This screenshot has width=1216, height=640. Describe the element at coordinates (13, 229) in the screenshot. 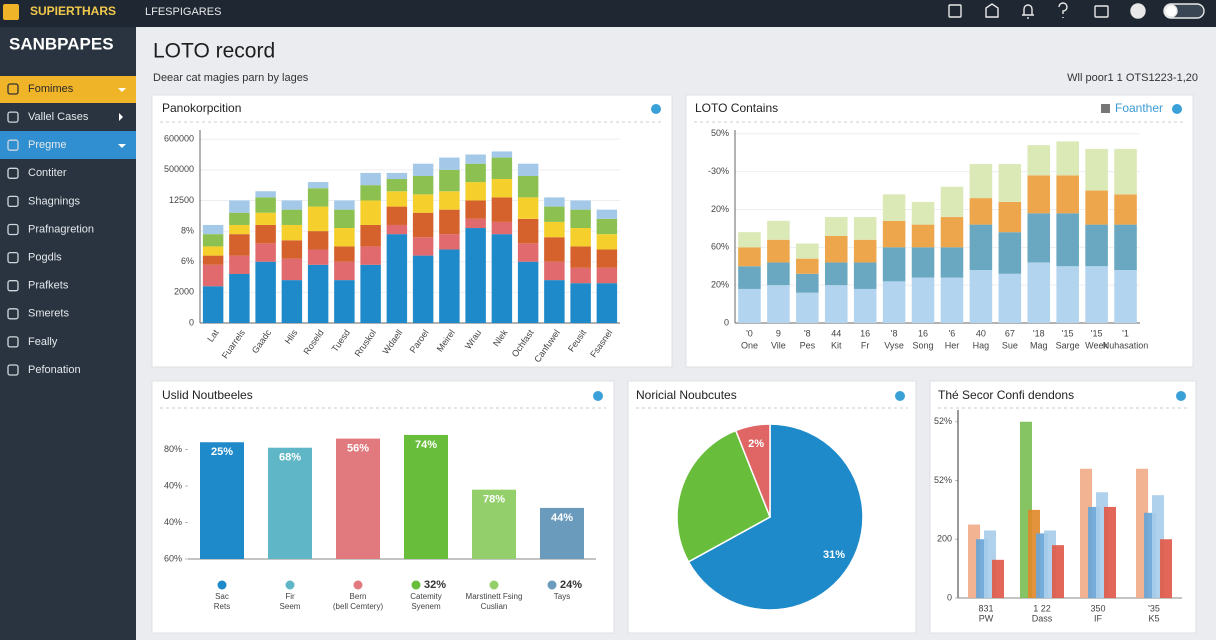

I see `menu-icon` at that location.